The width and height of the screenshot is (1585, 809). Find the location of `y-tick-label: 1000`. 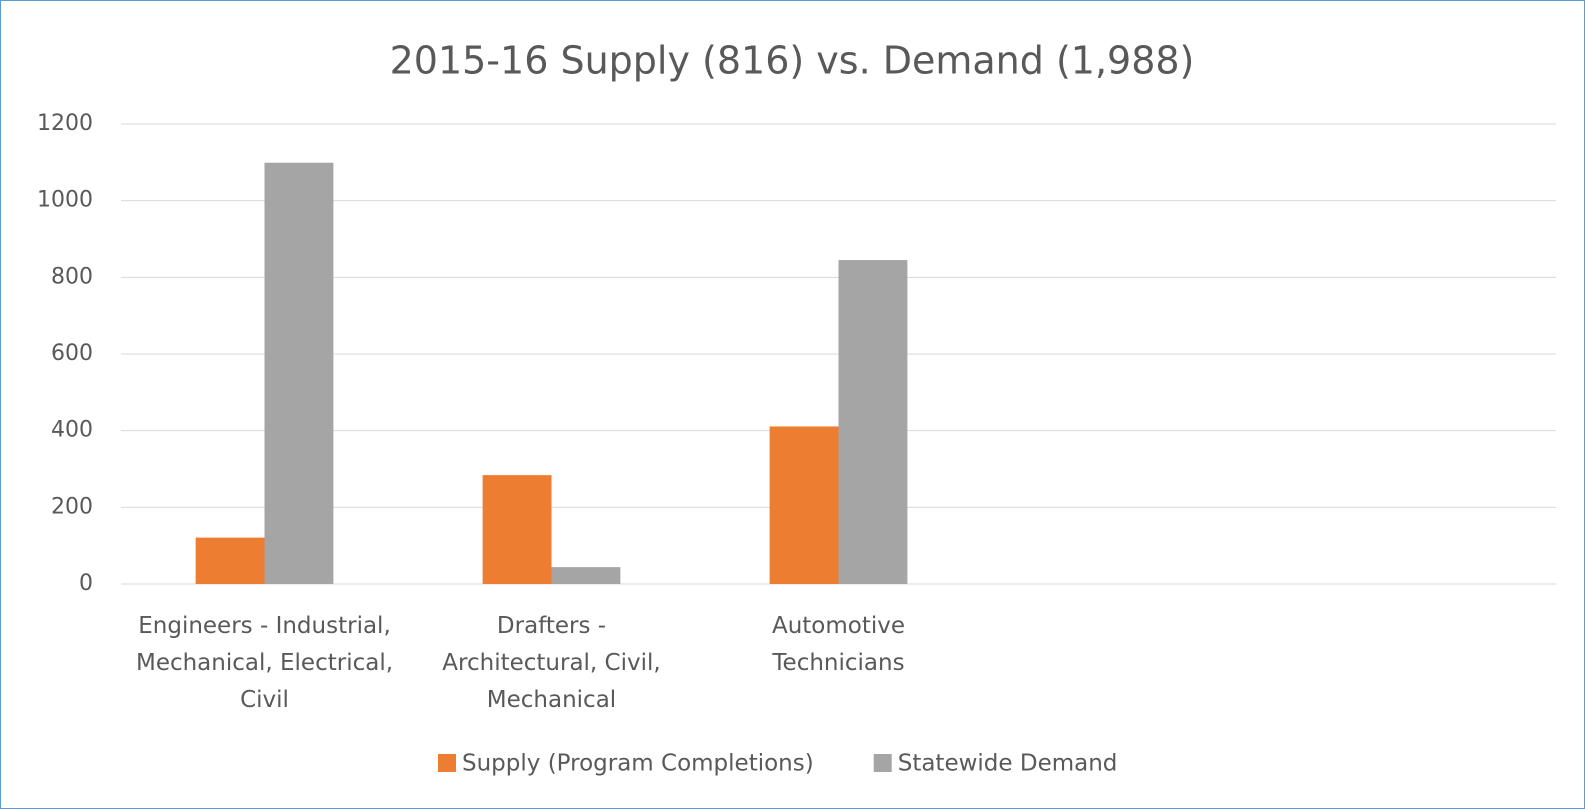

y-tick-label: 1000 is located at coordinates (65, 200).